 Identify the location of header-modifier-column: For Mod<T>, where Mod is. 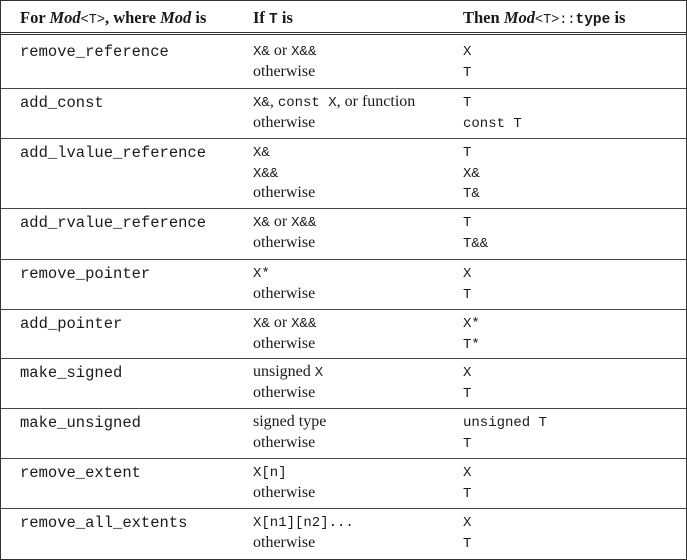
(113, 18).